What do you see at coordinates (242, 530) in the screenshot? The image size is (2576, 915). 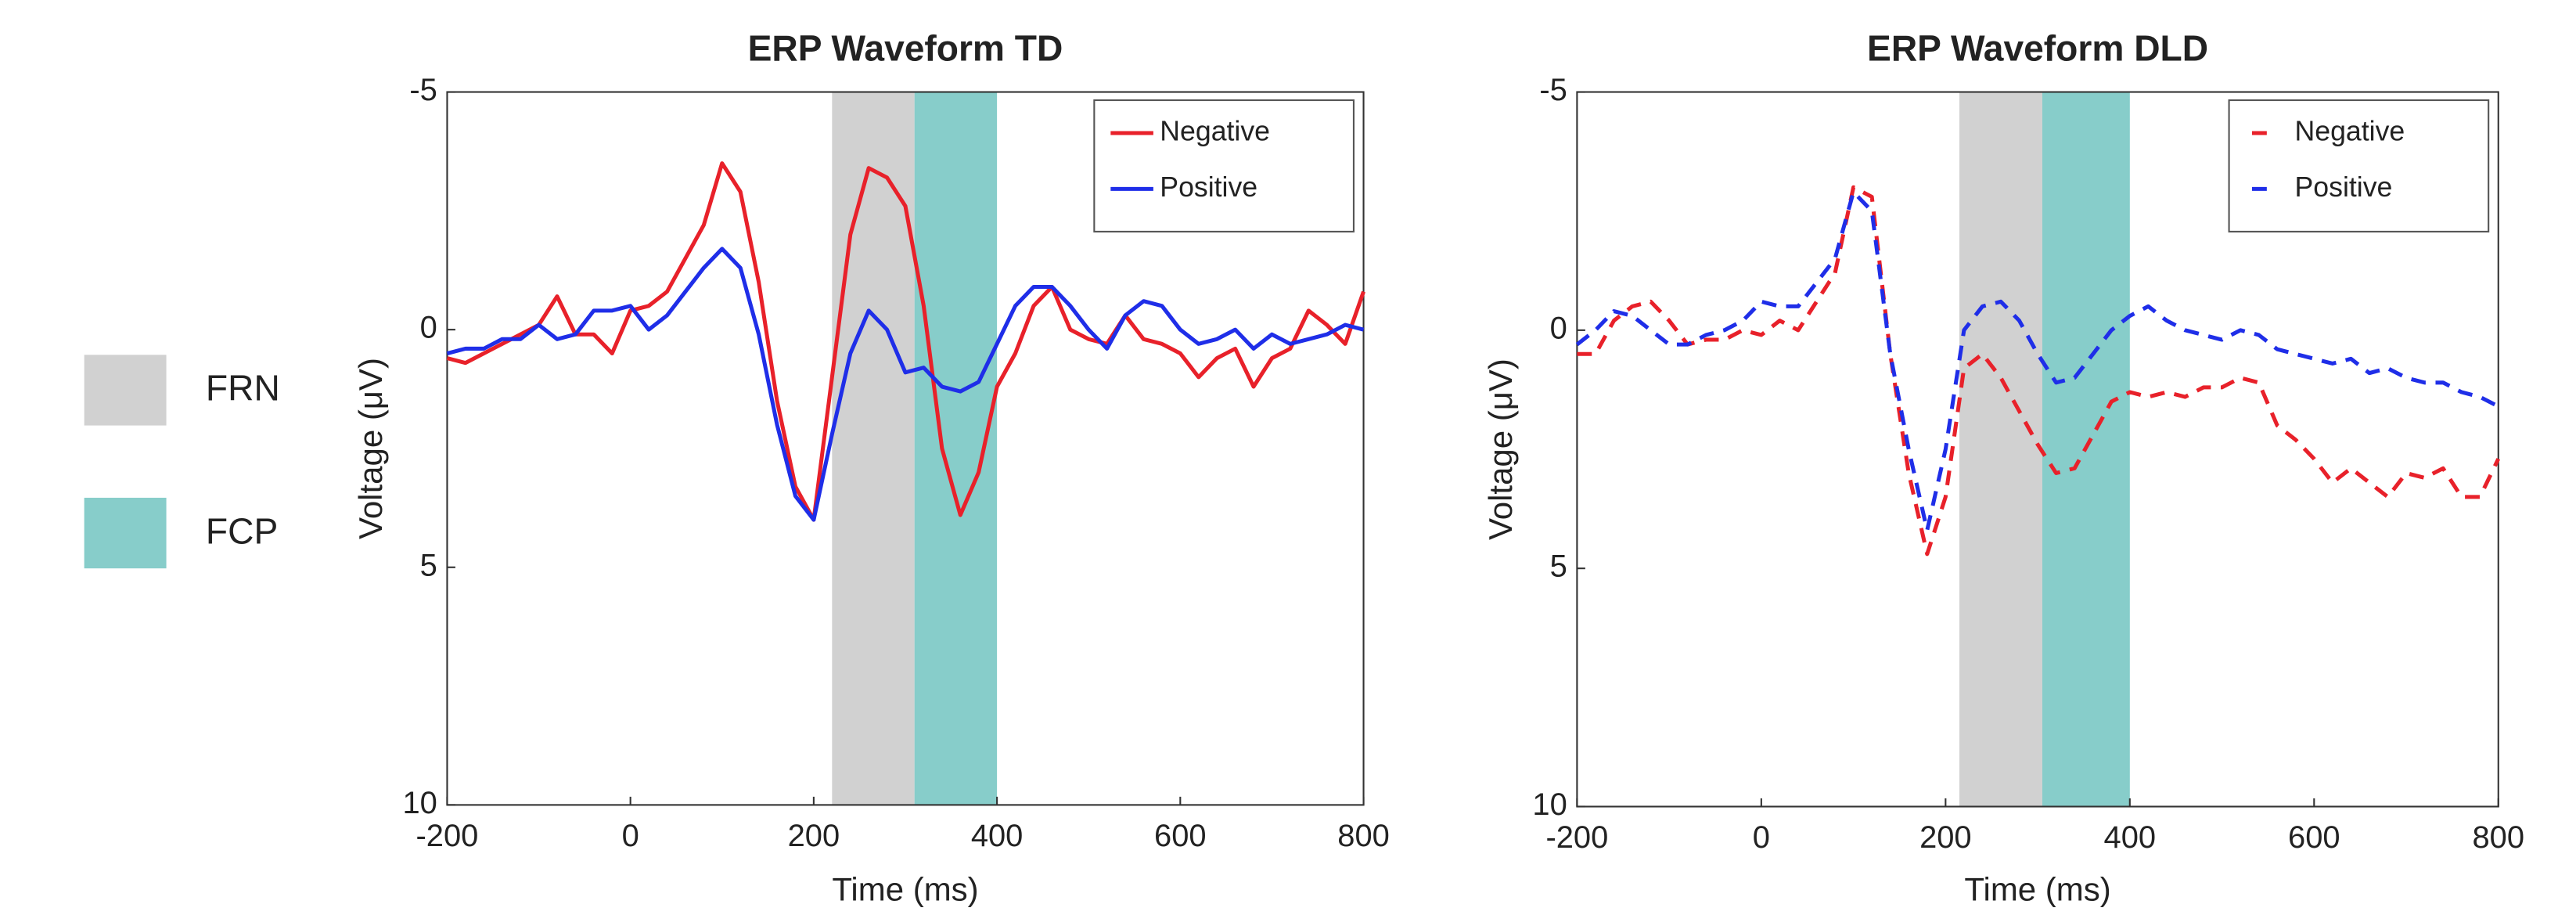 I see `region-label: FCP` at bounding box center [242, 530].